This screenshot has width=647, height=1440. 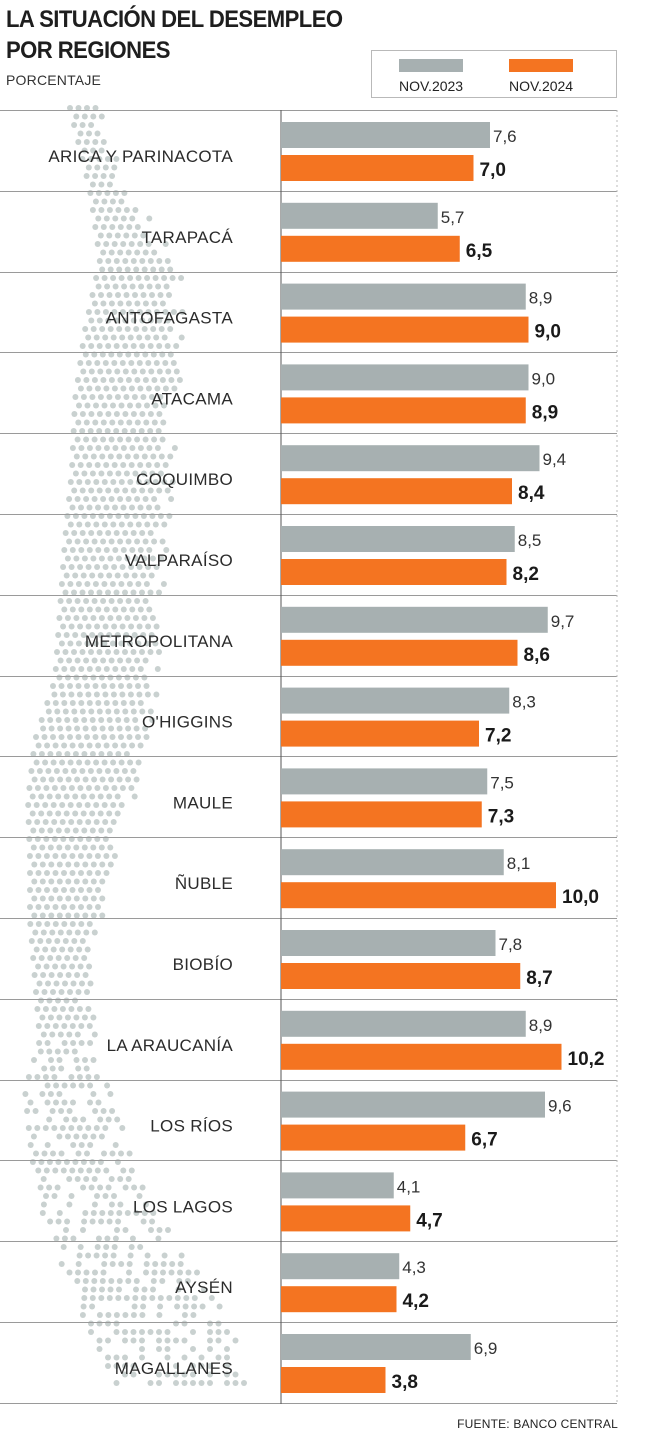 I want to click on bar-nov-2024, so click(x=377, y=168).